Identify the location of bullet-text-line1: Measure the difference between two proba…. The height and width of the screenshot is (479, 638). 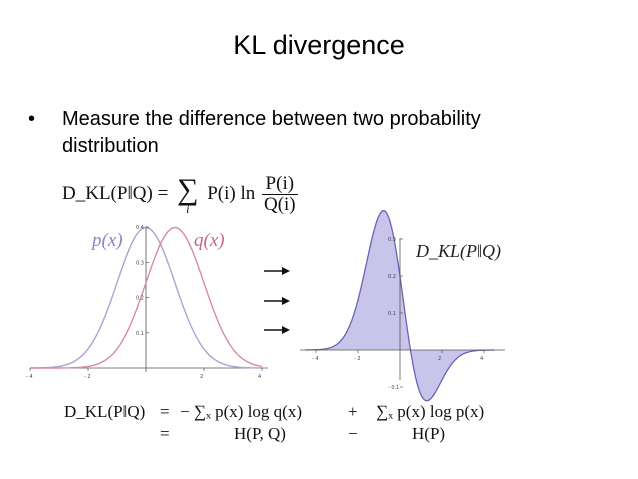
(271, 119).